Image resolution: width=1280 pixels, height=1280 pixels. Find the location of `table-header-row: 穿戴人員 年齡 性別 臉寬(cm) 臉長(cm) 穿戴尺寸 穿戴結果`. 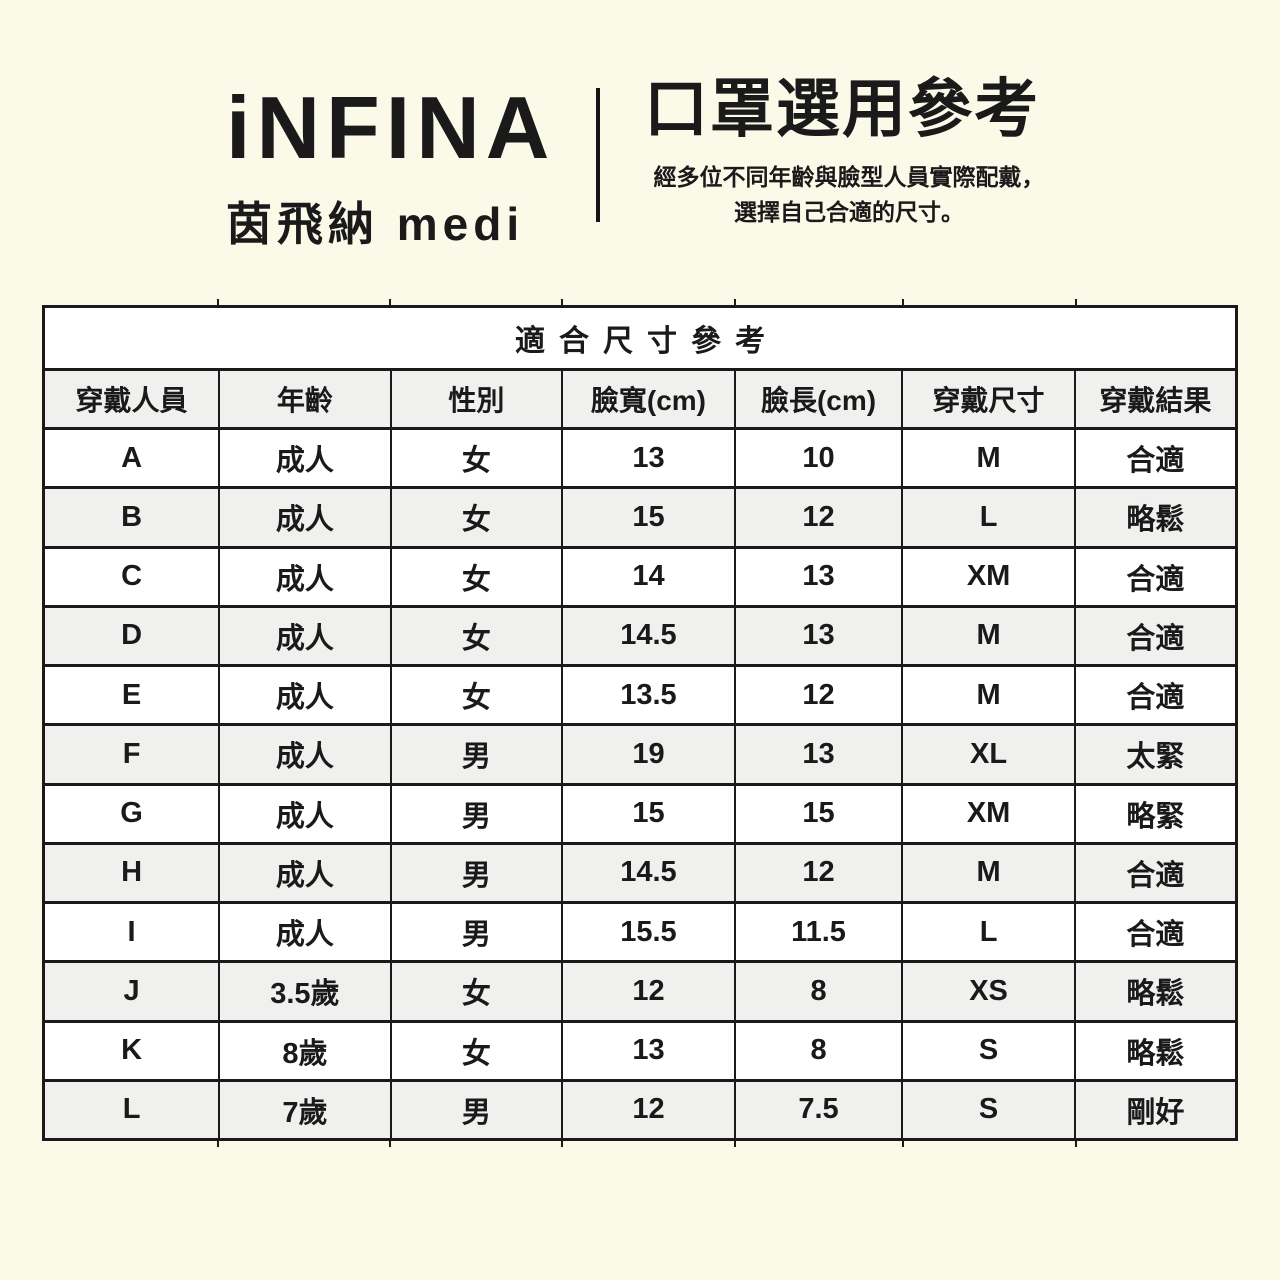

table-header-row: 穿戴人員 年齡 性別 臉寬(cm) 臉長(cm) 穿戴尺寸 穿戴結果 is located at coordinates (640, 399).